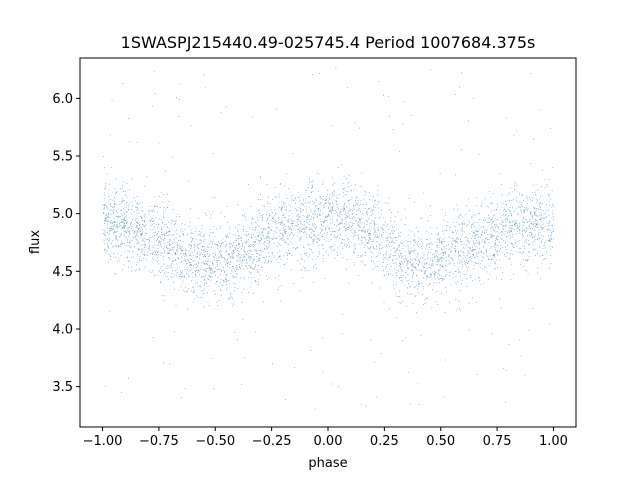 The width and height of the screenshot is (640, 480). I want to click on x-tick-label: 0.25, so click(384, 441).